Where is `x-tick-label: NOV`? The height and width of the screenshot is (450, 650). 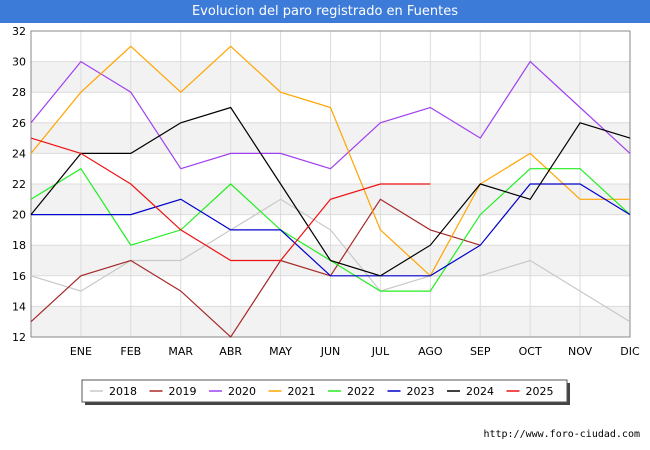 x-tick-label: NOV is located at coordinates (580, 351).